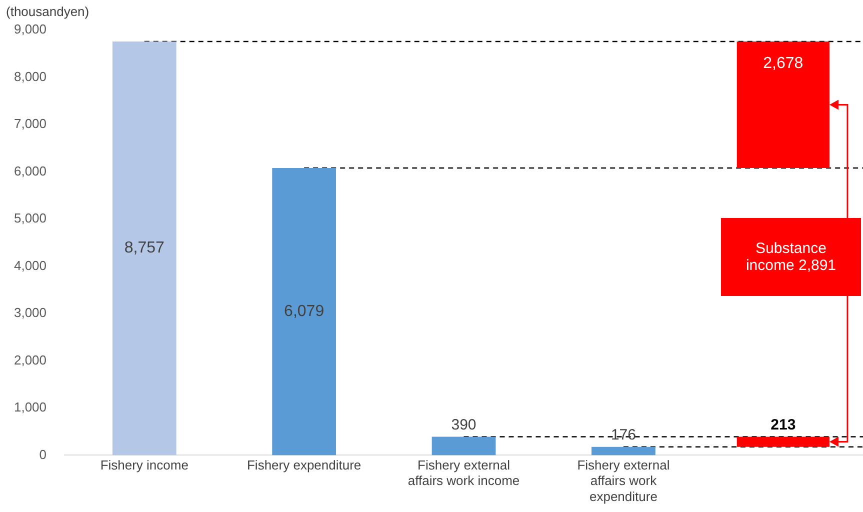 The height and width of the screenshot is (512, 863). I want to click on data-label: 8,757, so click(144, 248).